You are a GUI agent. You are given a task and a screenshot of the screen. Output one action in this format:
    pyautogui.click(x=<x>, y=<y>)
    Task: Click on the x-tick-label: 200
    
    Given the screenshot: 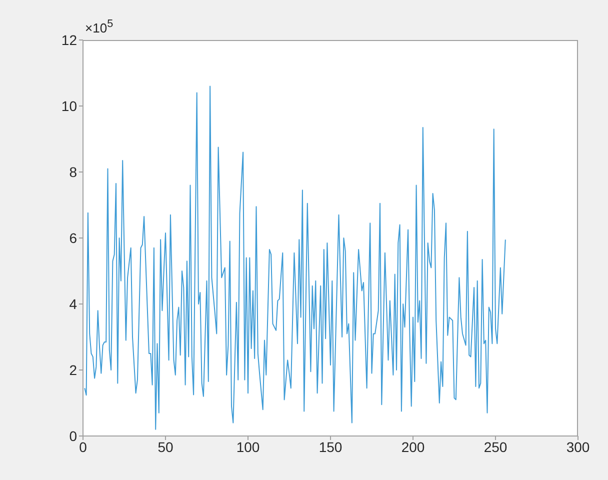 What is the action you would take?
    pyautogui.click(x=413, y=446)
    